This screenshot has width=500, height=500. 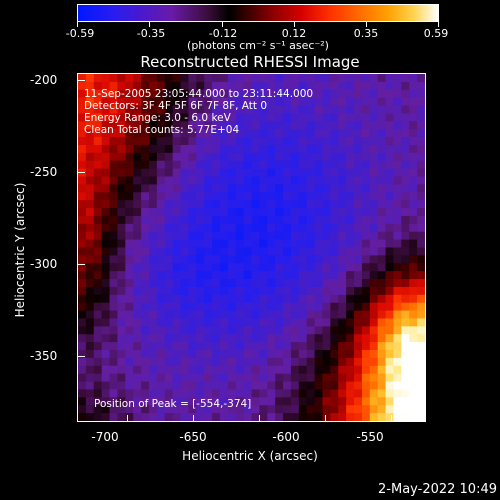 I want to click on x-tick-label: -550, so click(x=370, y=437).